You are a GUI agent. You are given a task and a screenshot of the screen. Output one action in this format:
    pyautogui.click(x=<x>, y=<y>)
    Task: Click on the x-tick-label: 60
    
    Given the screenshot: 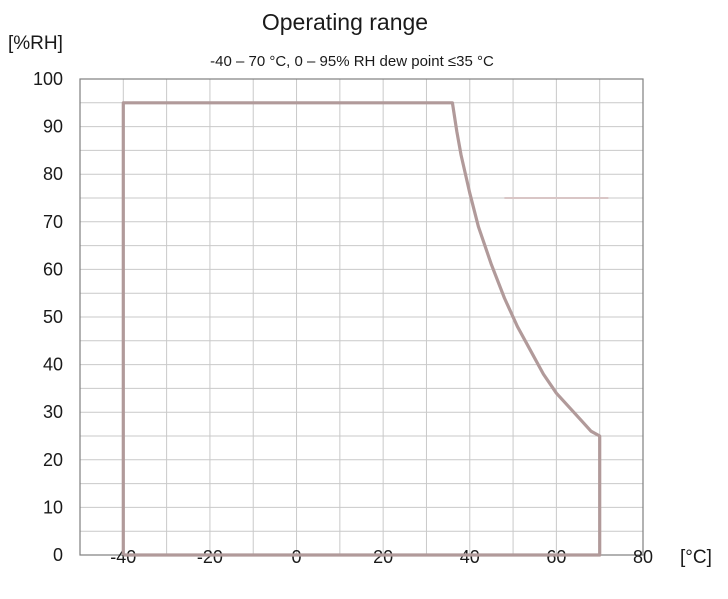 What is the action you would take?
    pyautogui.click(x=556, y=557)
    